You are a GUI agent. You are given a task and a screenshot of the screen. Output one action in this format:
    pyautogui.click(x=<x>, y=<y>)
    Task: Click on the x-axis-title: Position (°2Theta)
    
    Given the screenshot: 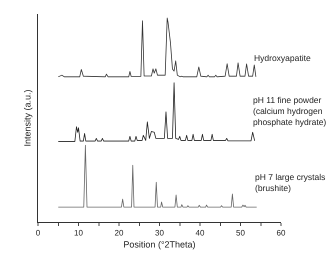 What is the action you would take?
    pyautogui.click(x=159, y=244)
    